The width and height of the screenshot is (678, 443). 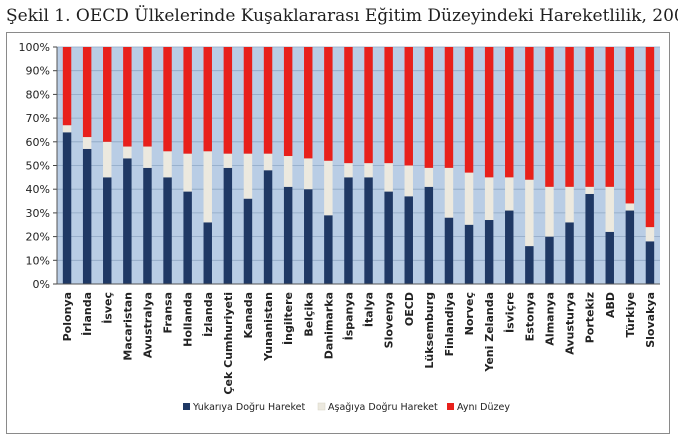 What do you see at coordinates (38, 260) in the screenshot?
I see `y-tick-label: 10%` at bounding box center [38, 260].